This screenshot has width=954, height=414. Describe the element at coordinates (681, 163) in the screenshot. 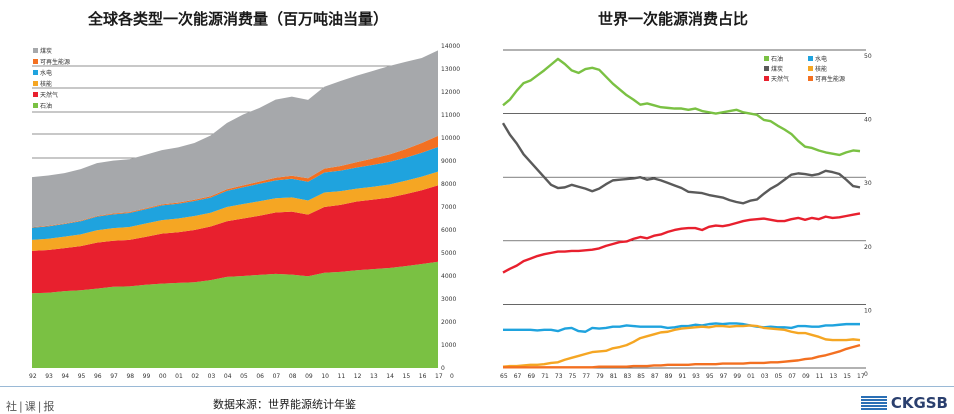

I see `line-series-coal_line` at that location.